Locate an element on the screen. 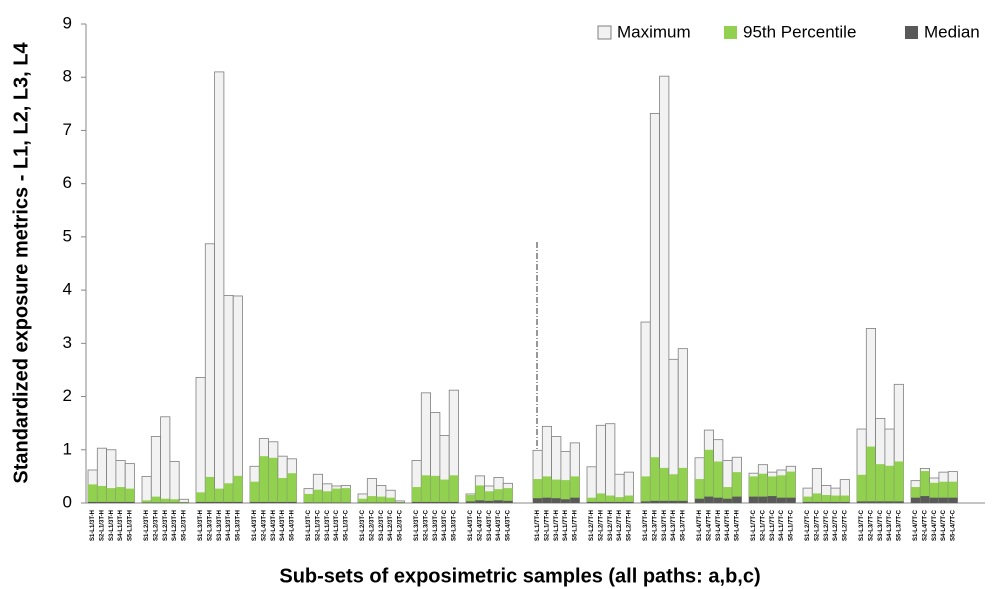  y-tick-label: 1 is located at coordinates (67, 448).